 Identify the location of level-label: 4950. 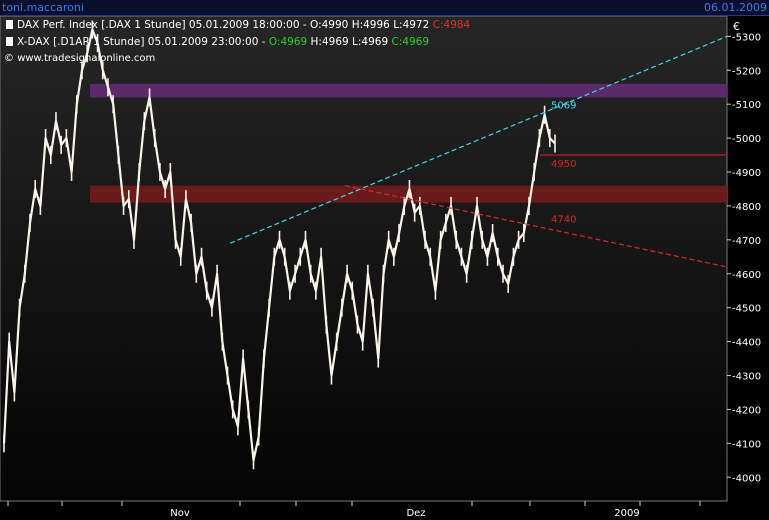
(563, 164).